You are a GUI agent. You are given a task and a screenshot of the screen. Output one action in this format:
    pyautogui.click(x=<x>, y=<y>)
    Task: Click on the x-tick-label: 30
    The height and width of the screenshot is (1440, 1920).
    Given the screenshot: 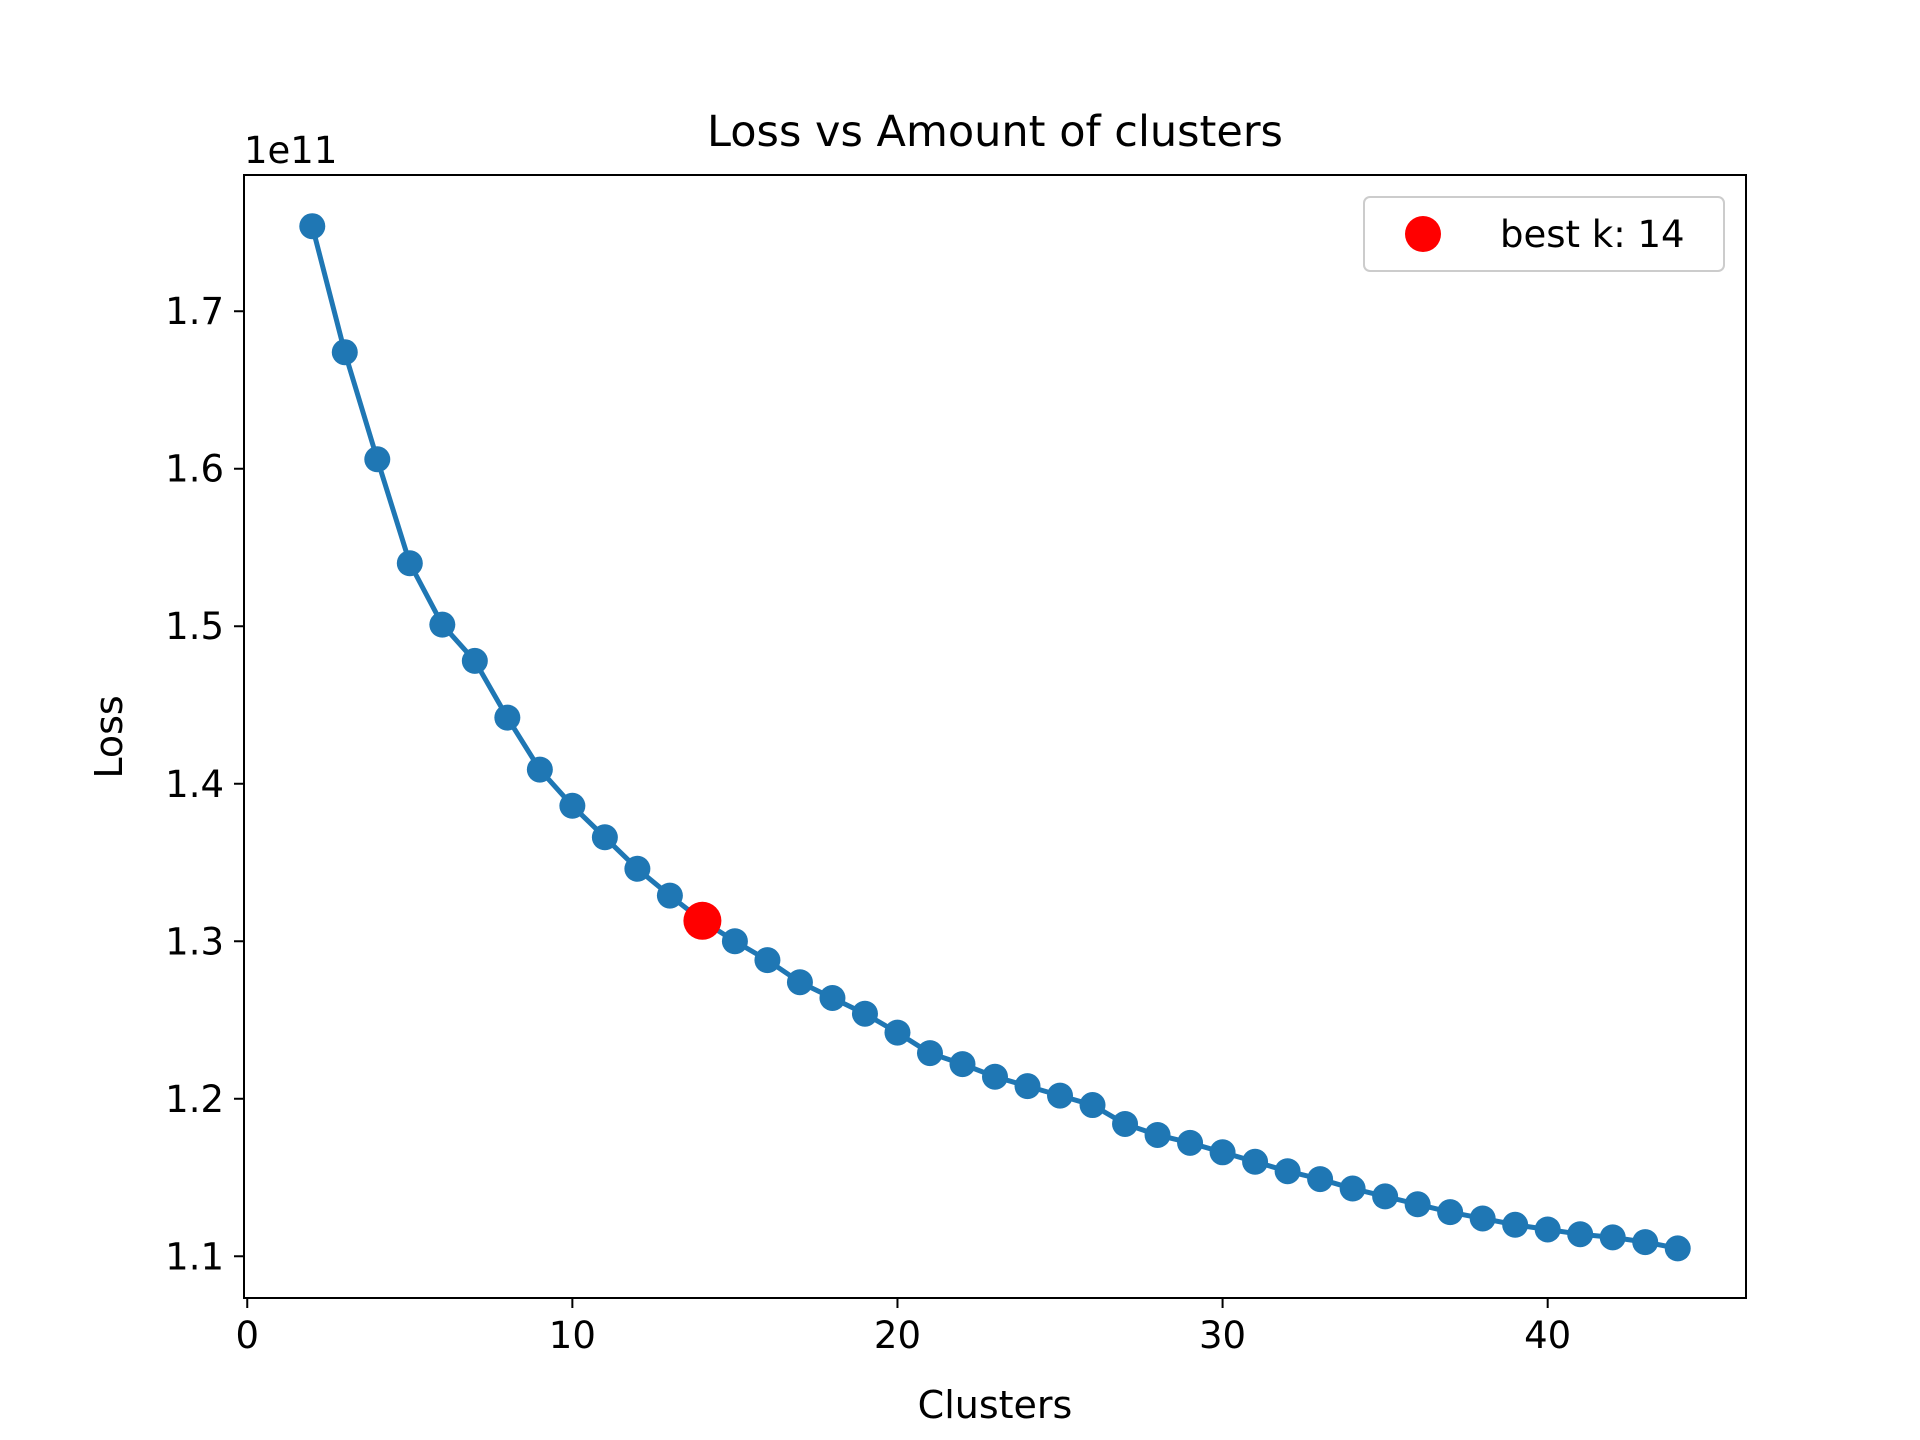 What is the action you would take?
    pyautogui.click(x=1222, y=1335)
    